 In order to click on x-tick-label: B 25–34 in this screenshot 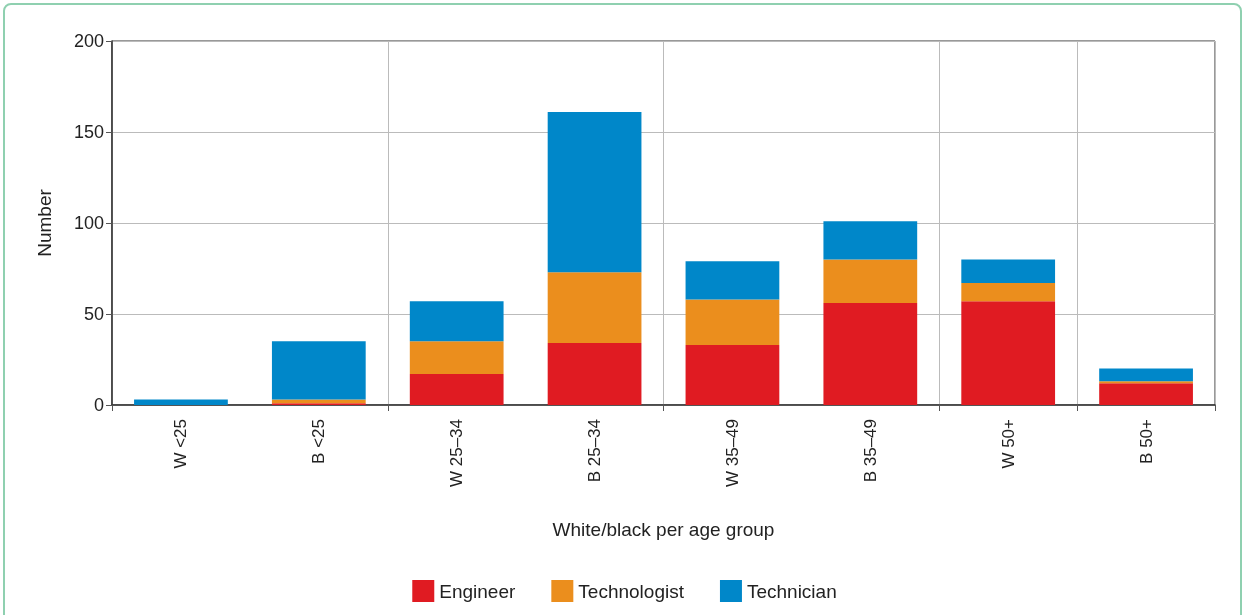, I will do `click(595, 451)`.